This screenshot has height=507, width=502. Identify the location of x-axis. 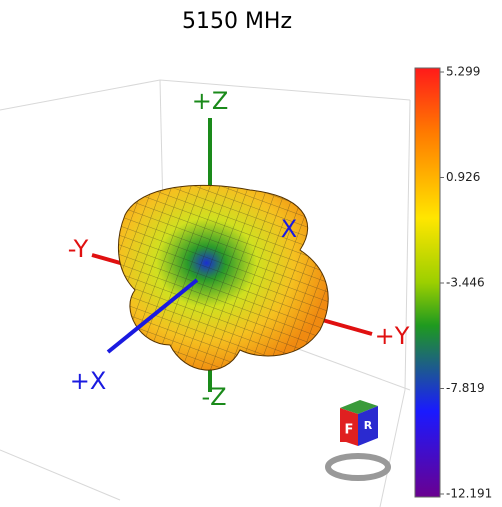
(152, 316).